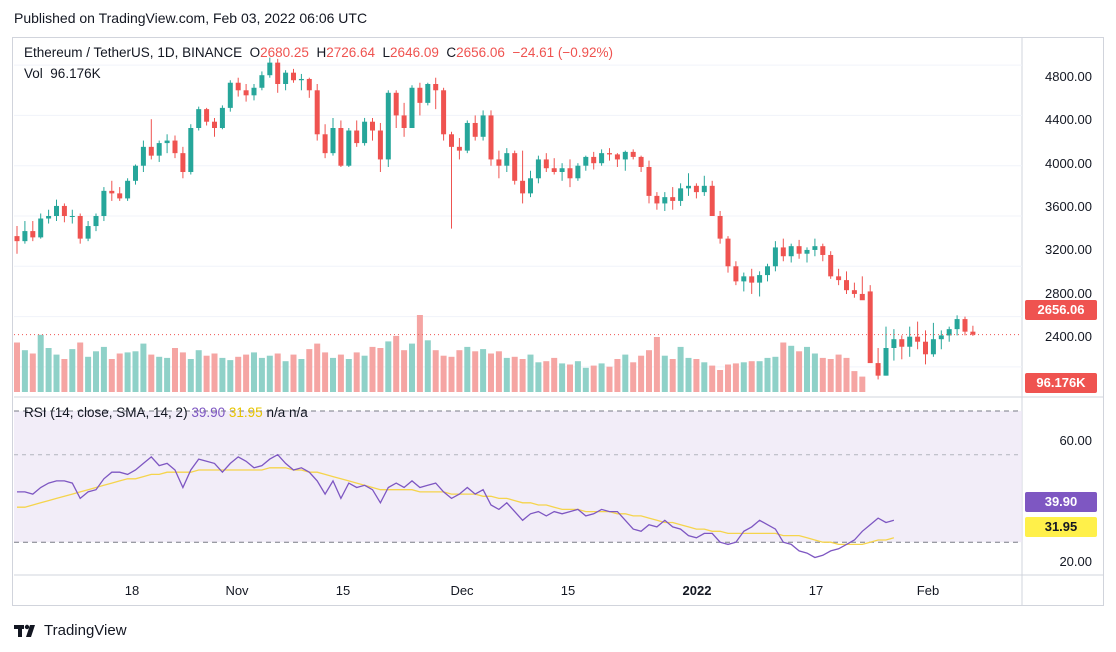  Describe the element at coordinates (276, 412) in the screenshot. I see `rsi-na-1: n/a` at that location.